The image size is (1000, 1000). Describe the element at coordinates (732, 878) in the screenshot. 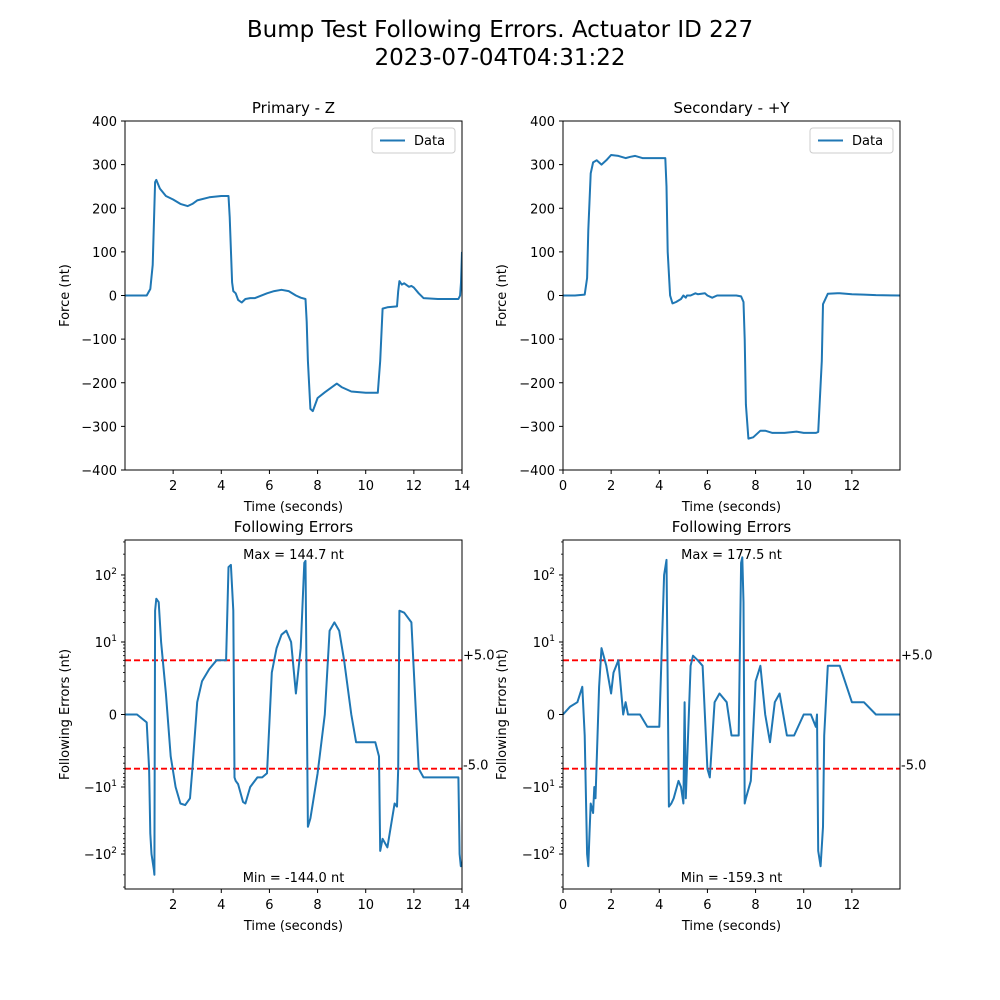

I see `min-annotation: Min = -159.3 nt` at that location.